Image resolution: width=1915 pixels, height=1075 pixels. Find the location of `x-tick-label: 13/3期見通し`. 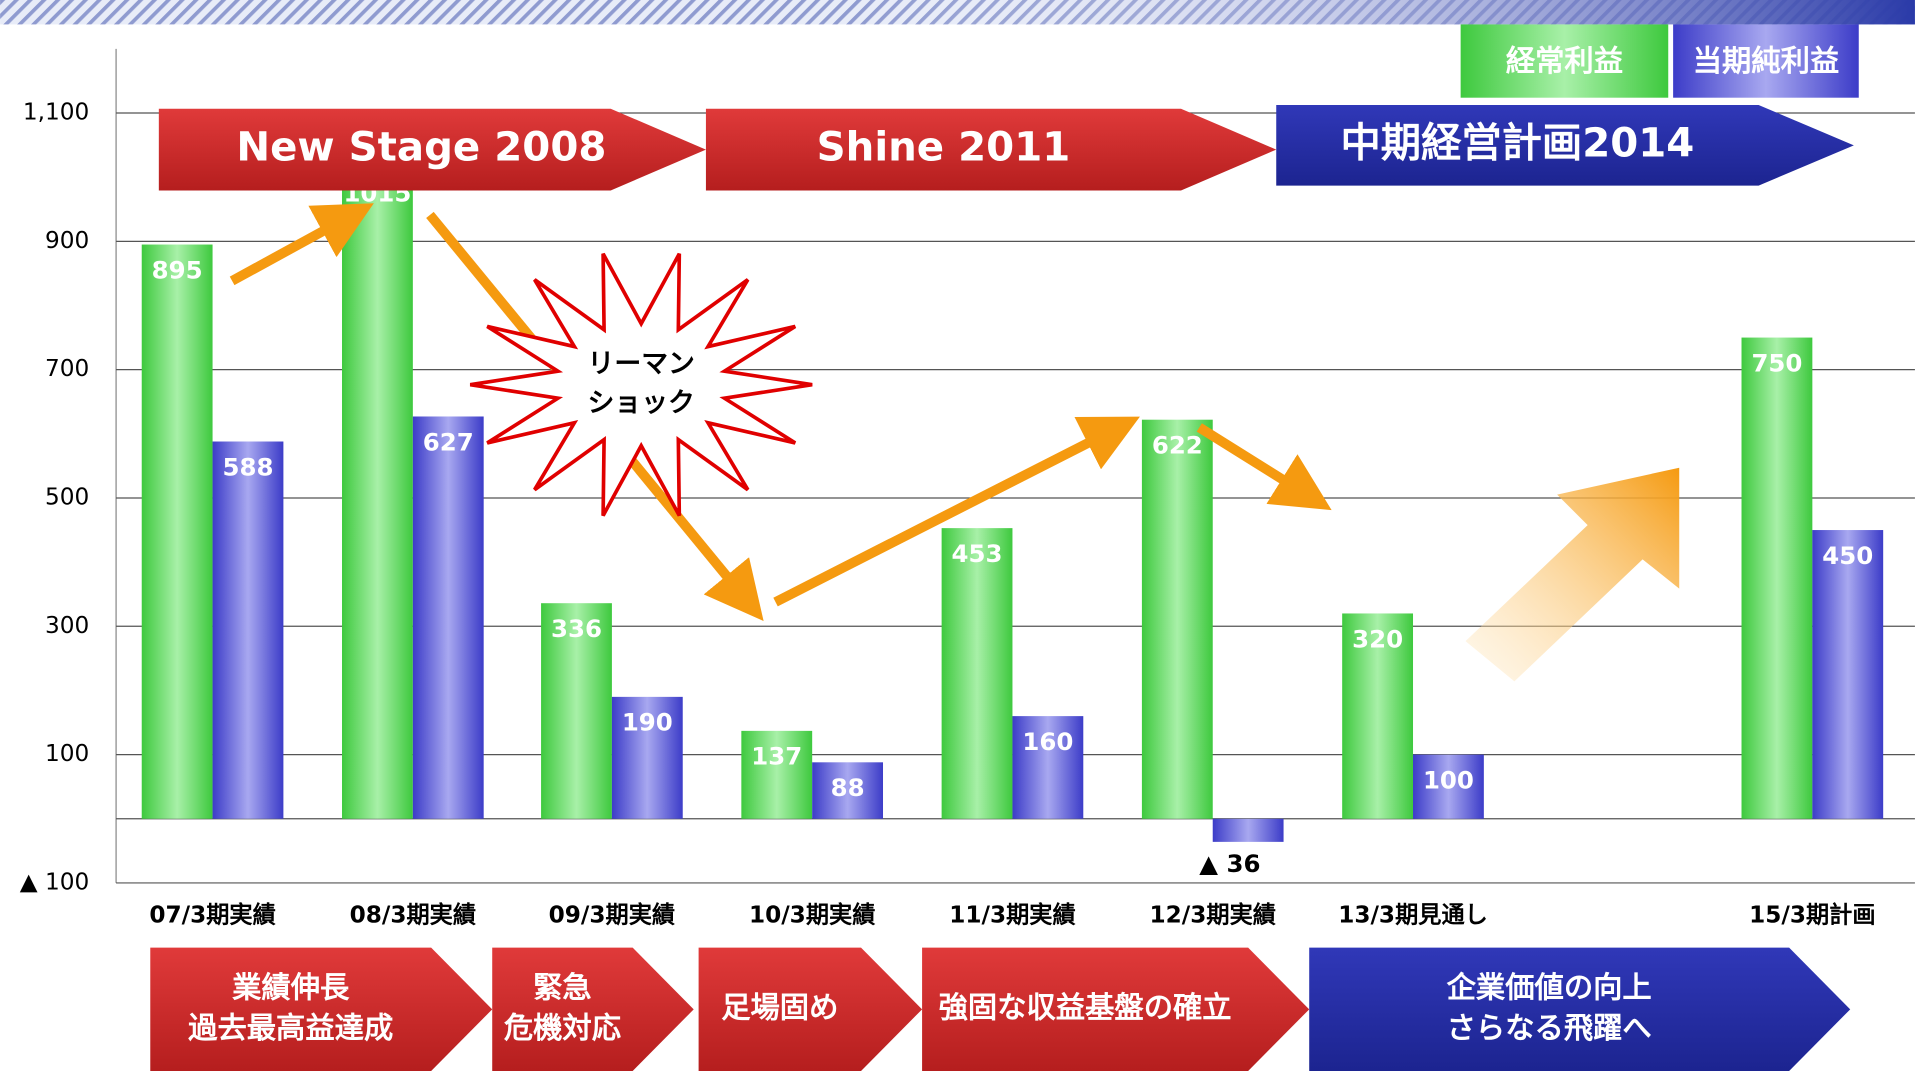

x-tick-label: 13/3期見通し is located at coordinates (1413, 914).